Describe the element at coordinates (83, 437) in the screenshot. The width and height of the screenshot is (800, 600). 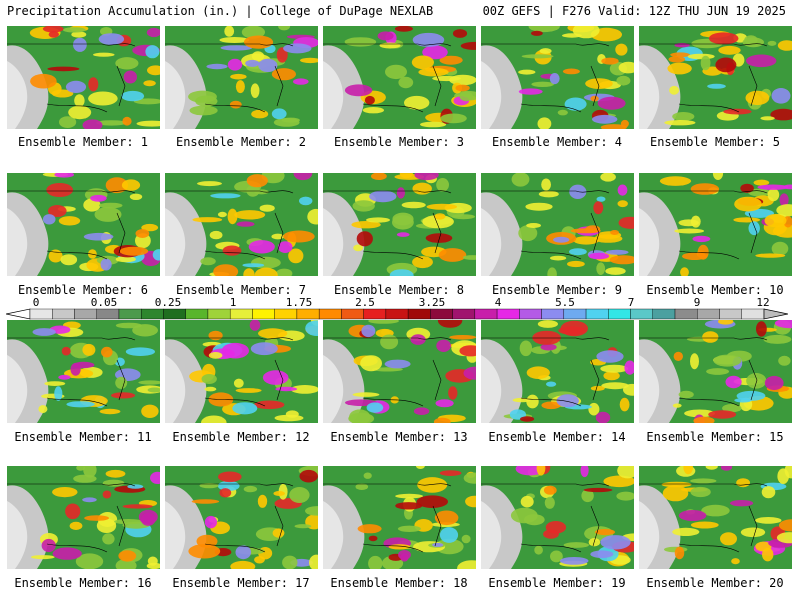
I see `ensemble-member-label: Ensemble Member: 11` at that location.